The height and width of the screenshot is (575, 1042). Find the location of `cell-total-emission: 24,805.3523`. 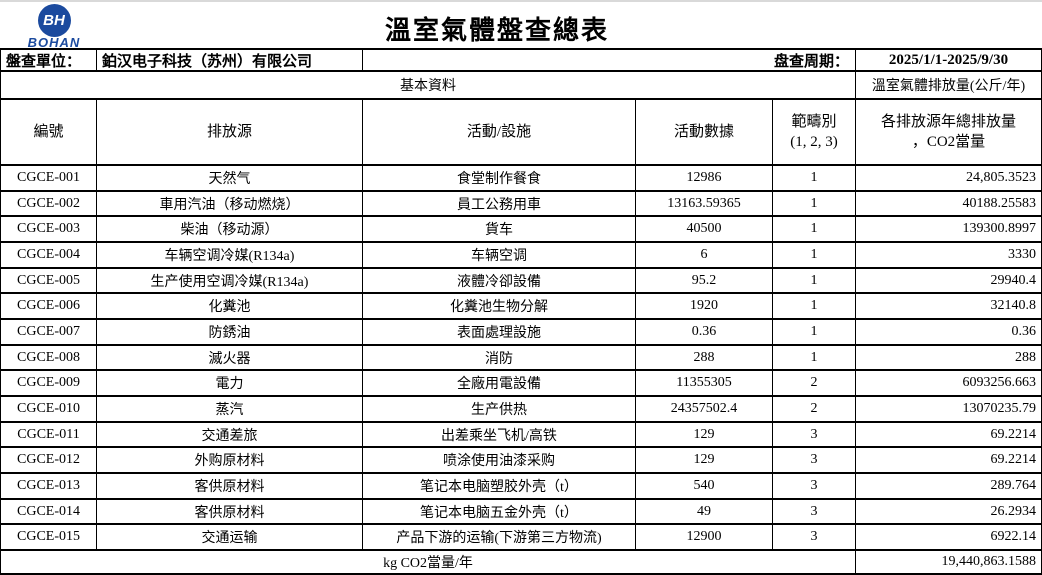

cell-total-emission: 24,805.3523 is located at coordinates (1001, 177).